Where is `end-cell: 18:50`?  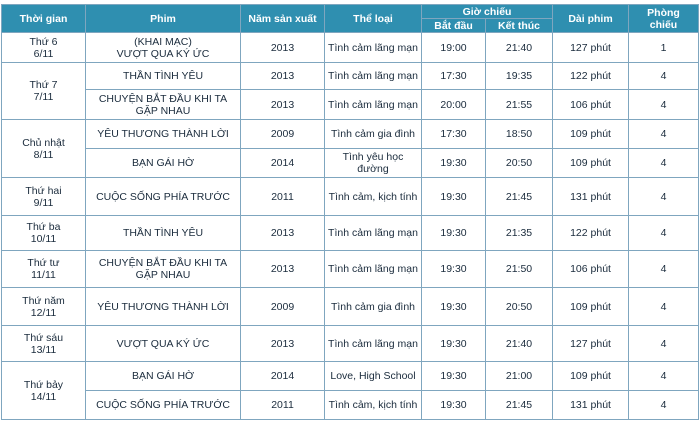
end-cell: 18:50 is located at coordinates (519, 134).